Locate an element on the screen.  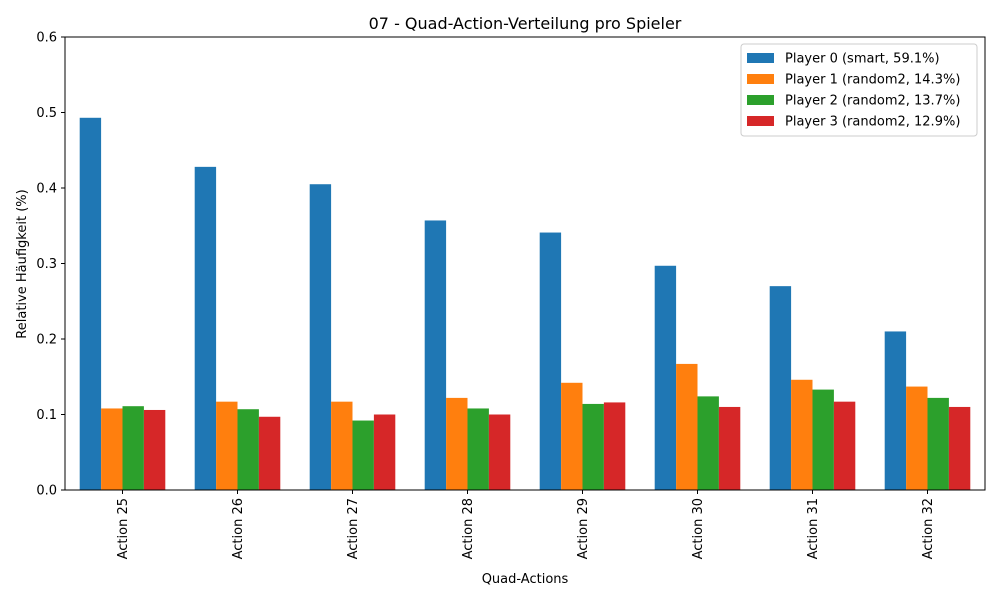
legend-label: Player 1 (random2, 14.3%) is located at coordinates (872, 80).